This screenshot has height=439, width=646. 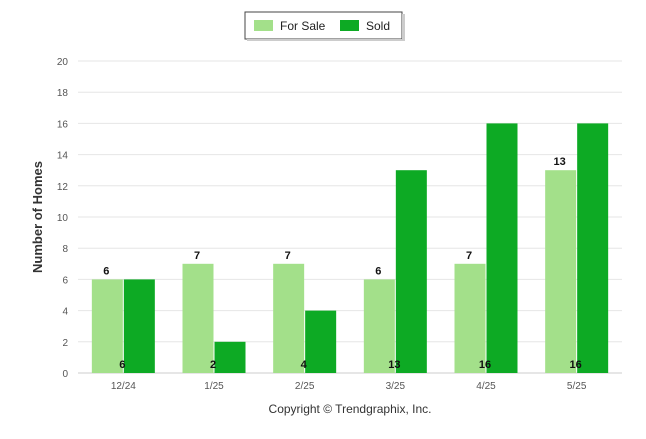 I want to click on y-axis-title: Number of Homes, so click(x=37, y=217).